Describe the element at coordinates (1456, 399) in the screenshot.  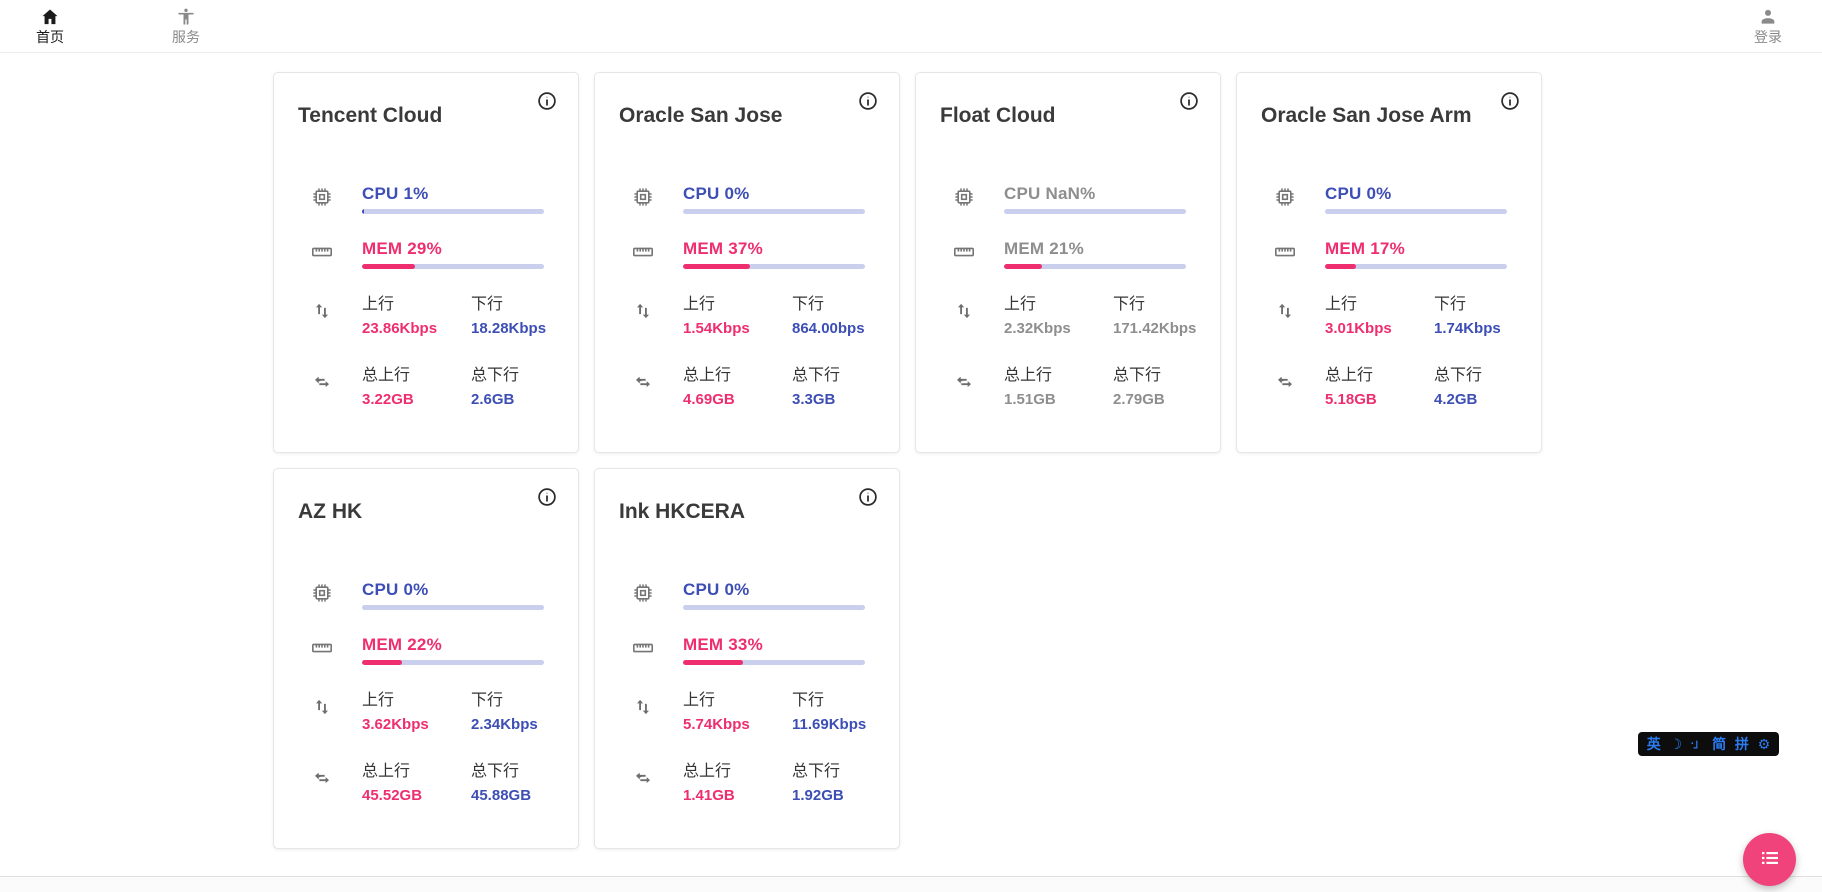
I see `total-download-value: 4.2GB` at that location.